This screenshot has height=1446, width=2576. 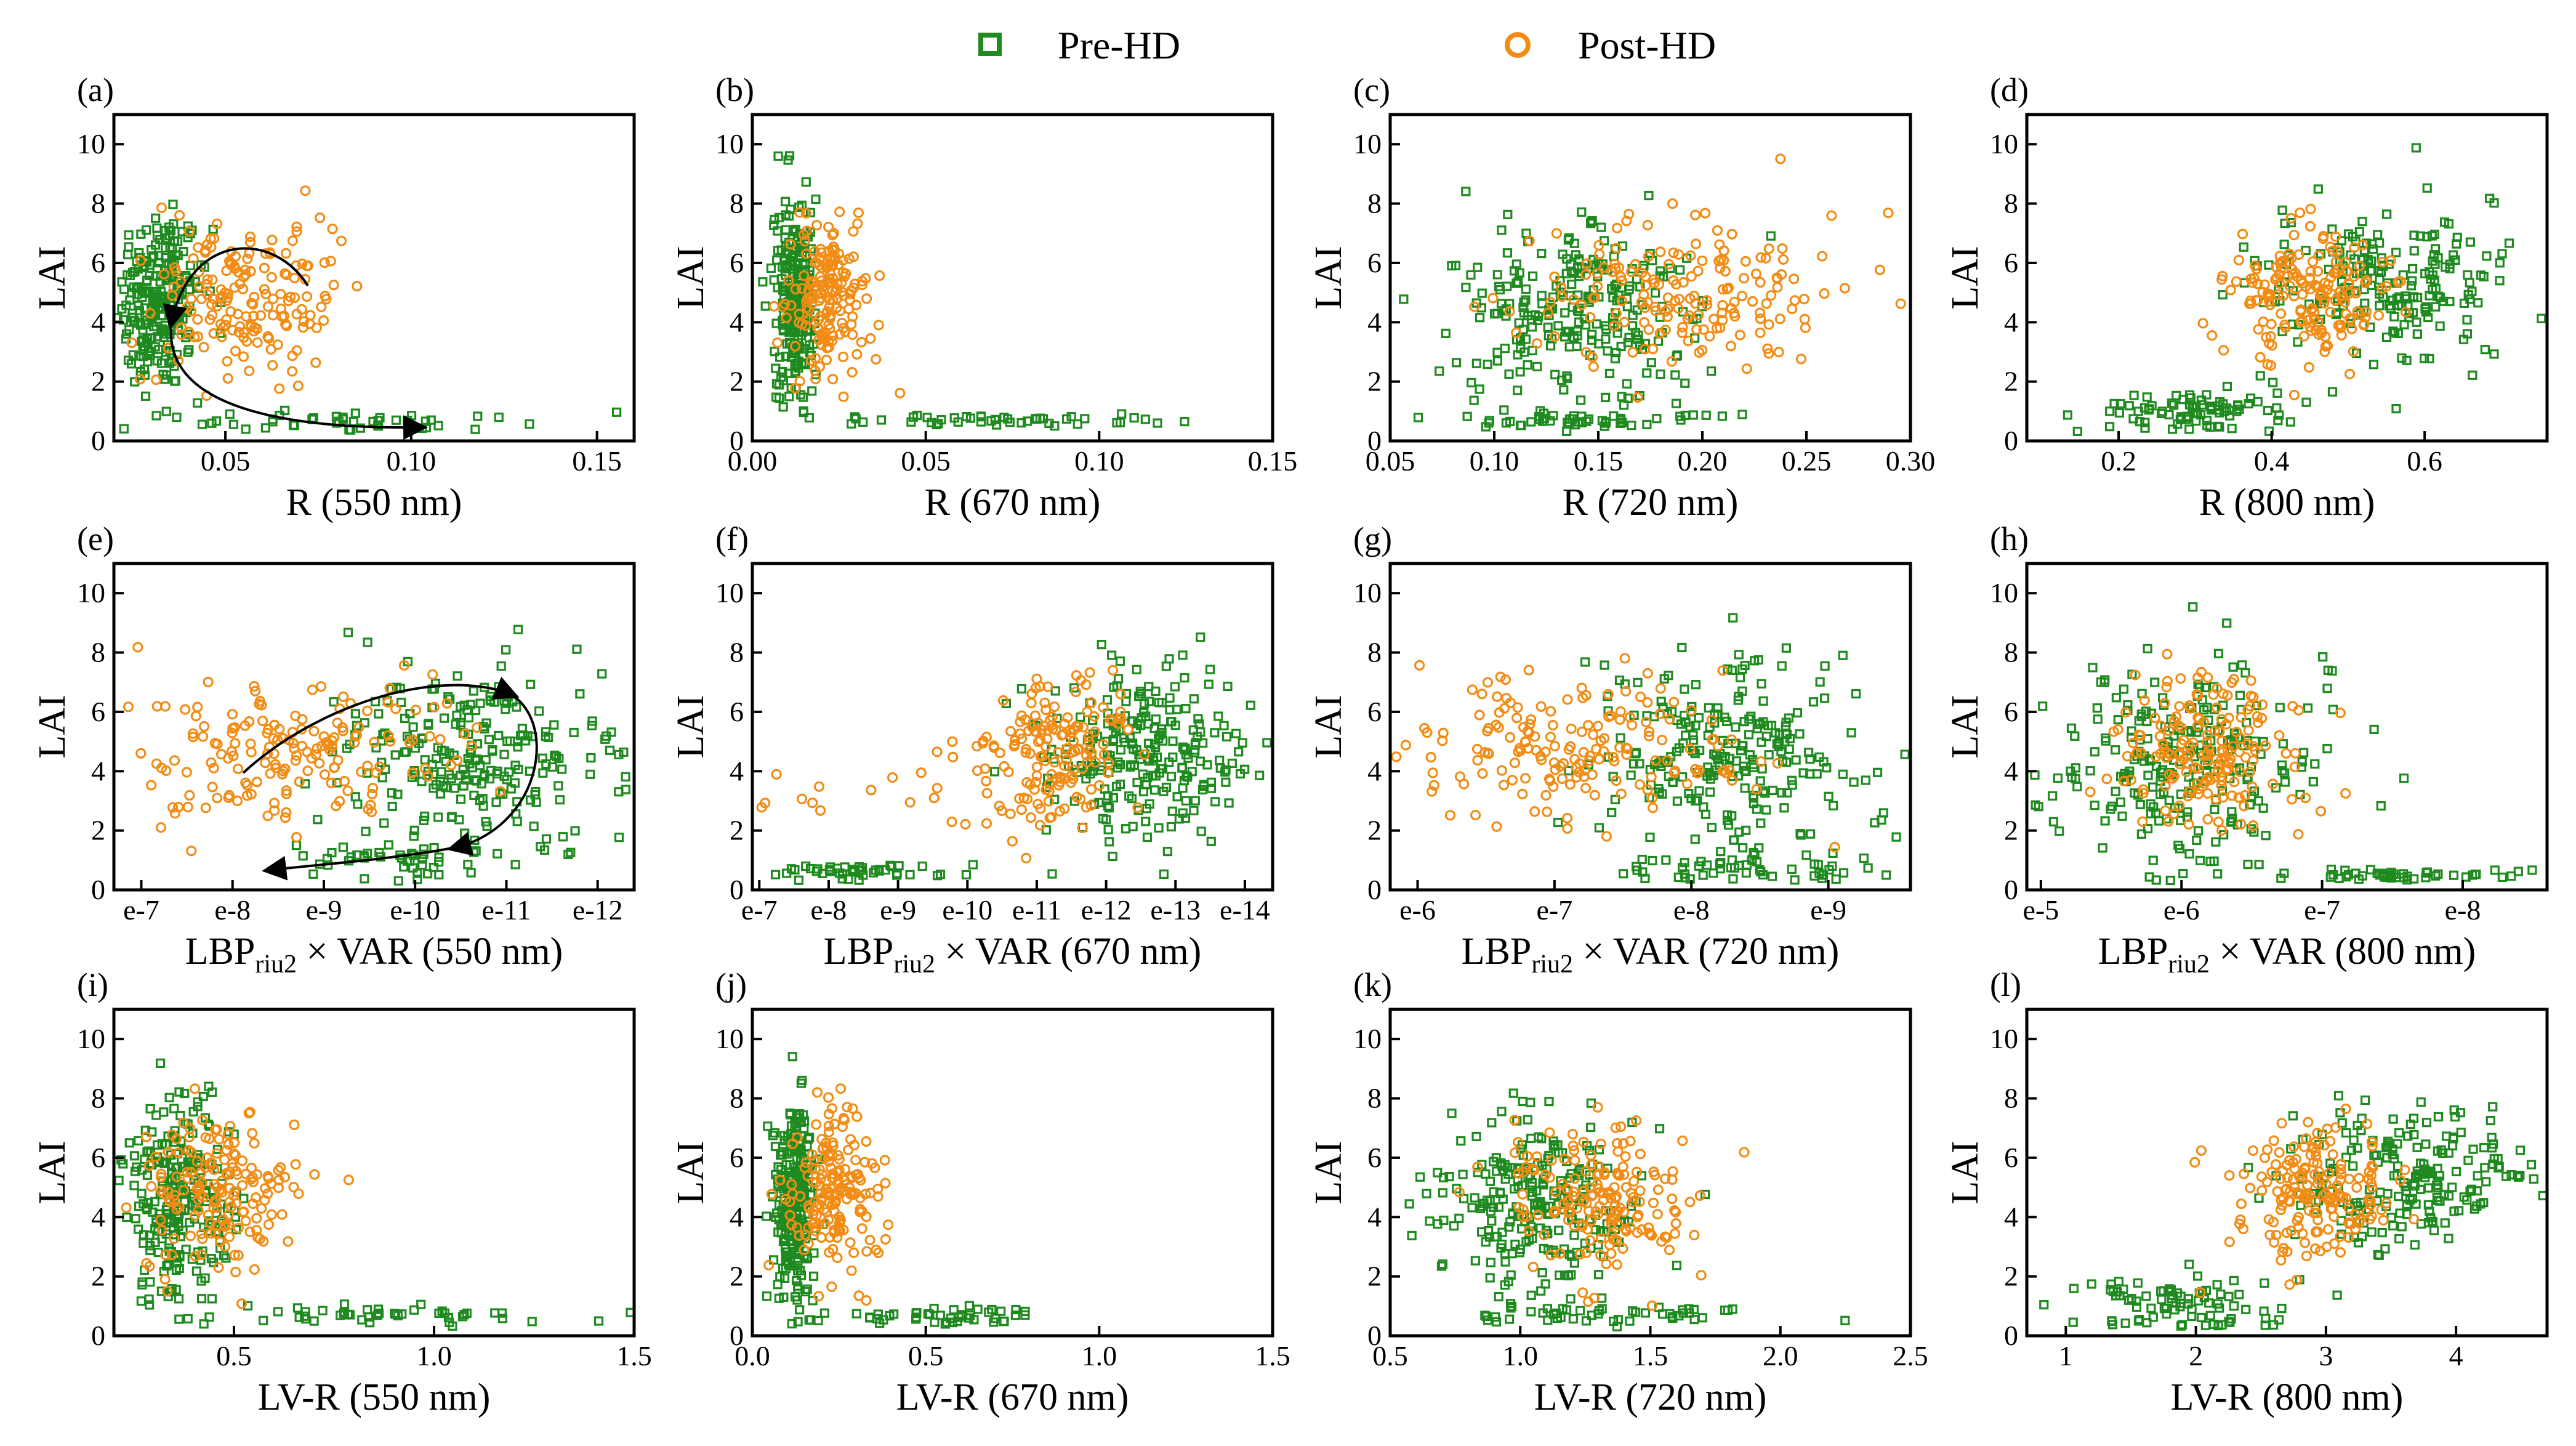 I want to click on panel-label: (a), so click(x=95, y=89).